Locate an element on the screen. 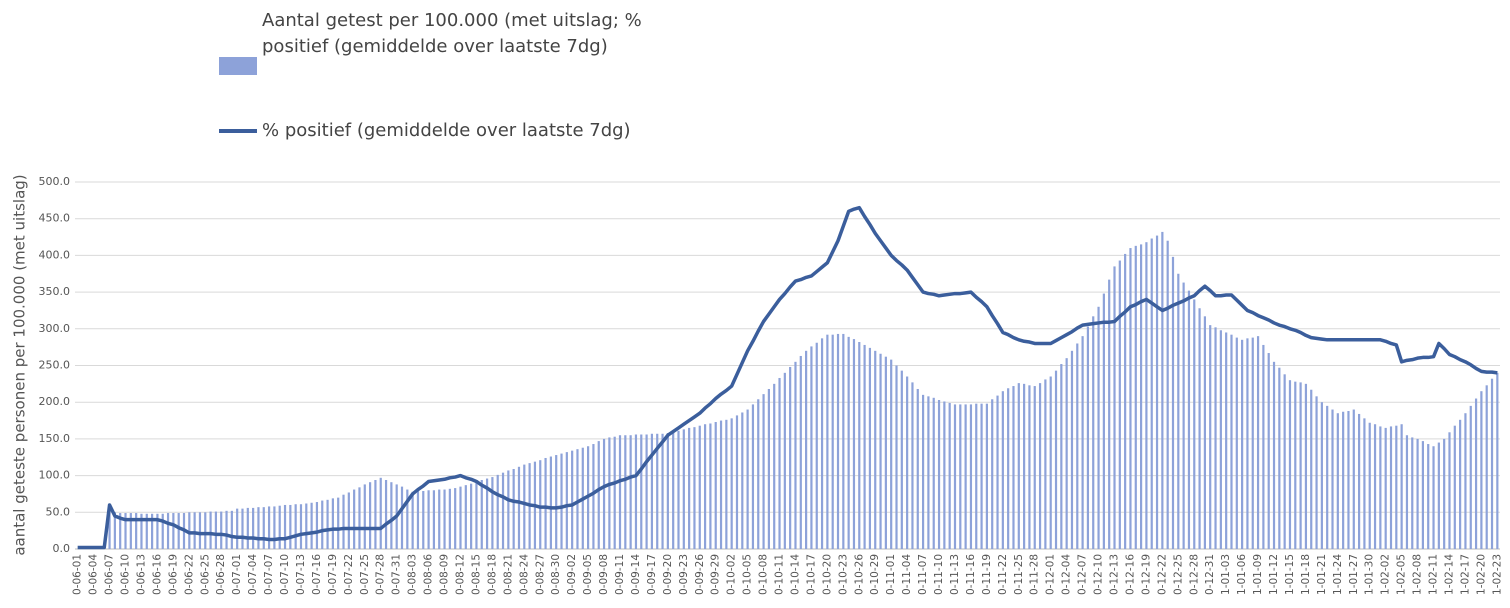 Image resolution: width=1510 pixels, height=608 pixels. x-tick-label: 0-12-07 is located at coordinates (1083, 574).